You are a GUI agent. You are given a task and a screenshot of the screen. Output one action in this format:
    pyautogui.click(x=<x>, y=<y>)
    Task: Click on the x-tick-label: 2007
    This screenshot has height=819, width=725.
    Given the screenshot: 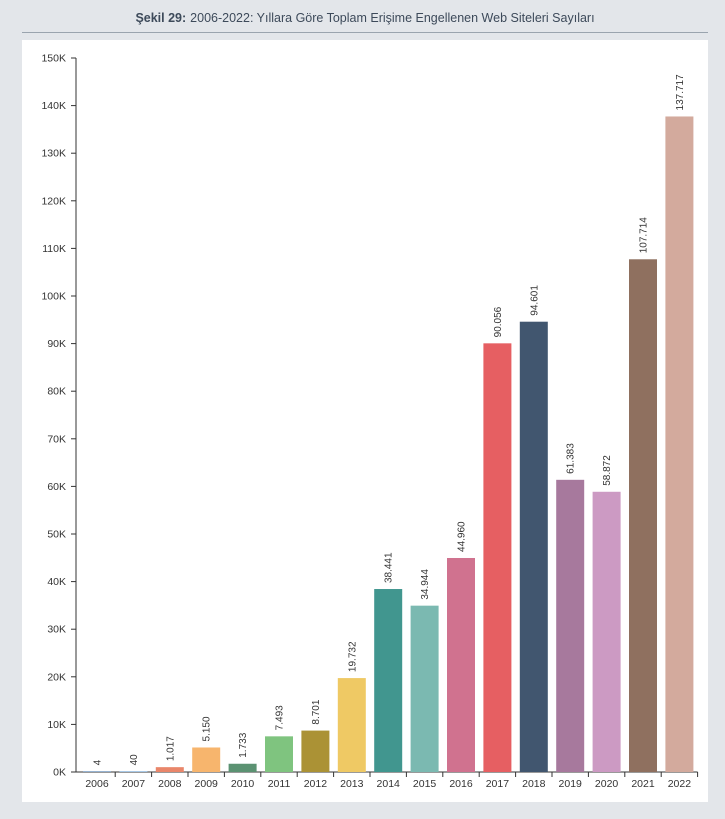 What is the action you would take?
    pyautogui.click(x=134, y=784)
    